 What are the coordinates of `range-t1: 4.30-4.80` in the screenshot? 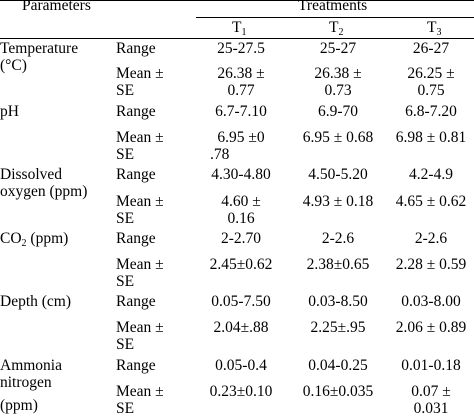 It's located at (241, 174).